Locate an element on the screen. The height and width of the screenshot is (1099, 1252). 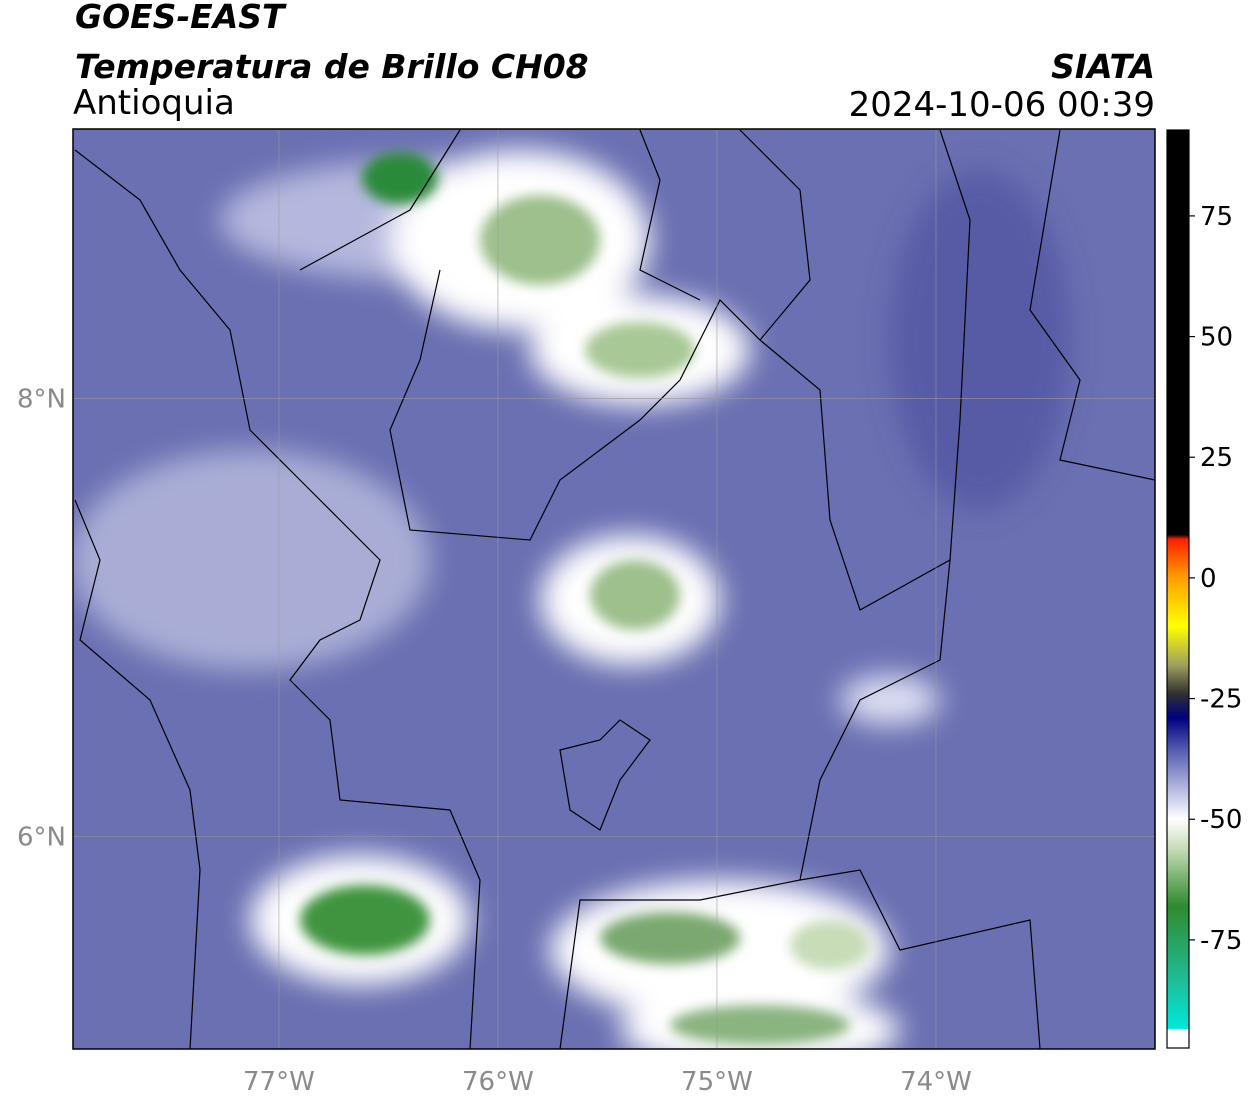
x-tick-label: 76°W is located at coordinates (498, 1082).